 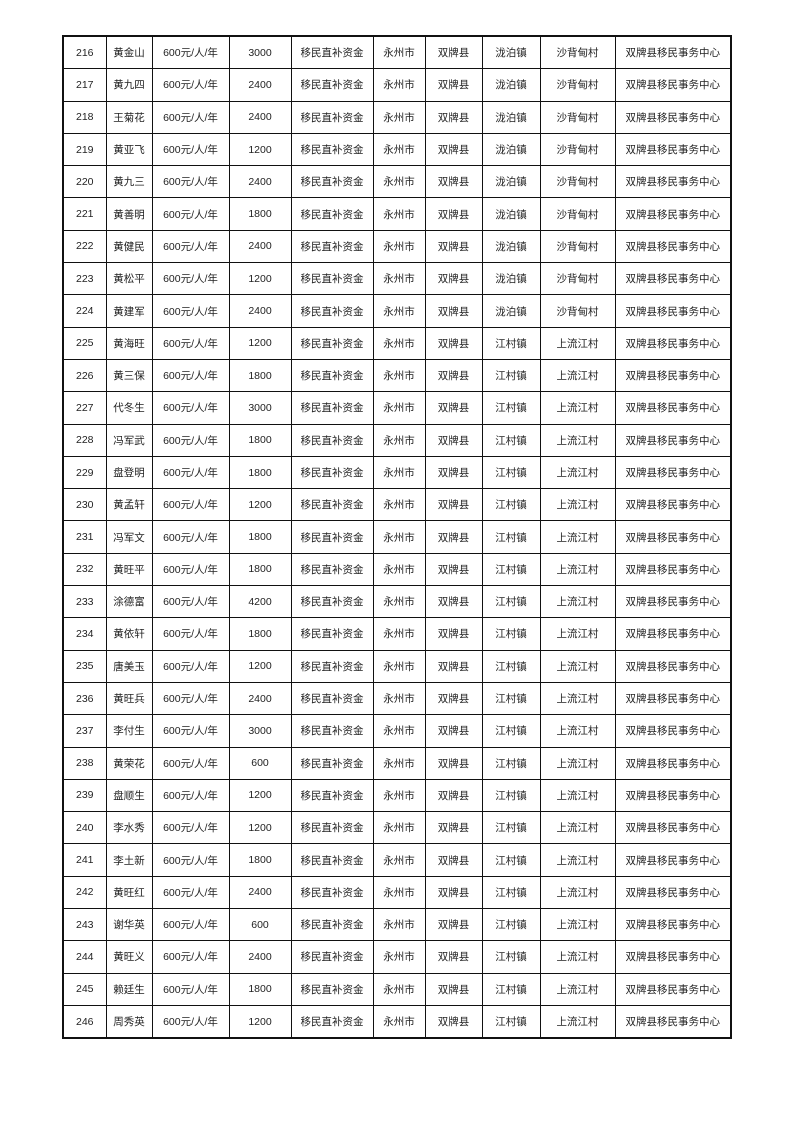 I want to click on cell-town: 泷泊镇, so click(x=511, y=182).